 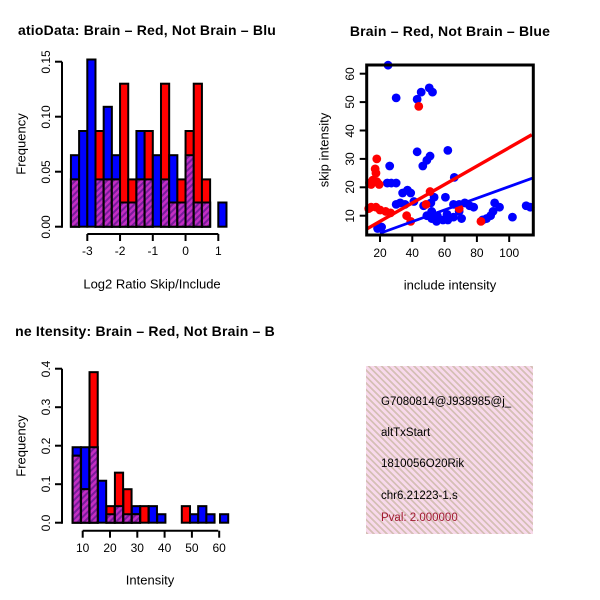 I want to click on tick-label: 0.0, so click(x=46, y=523).